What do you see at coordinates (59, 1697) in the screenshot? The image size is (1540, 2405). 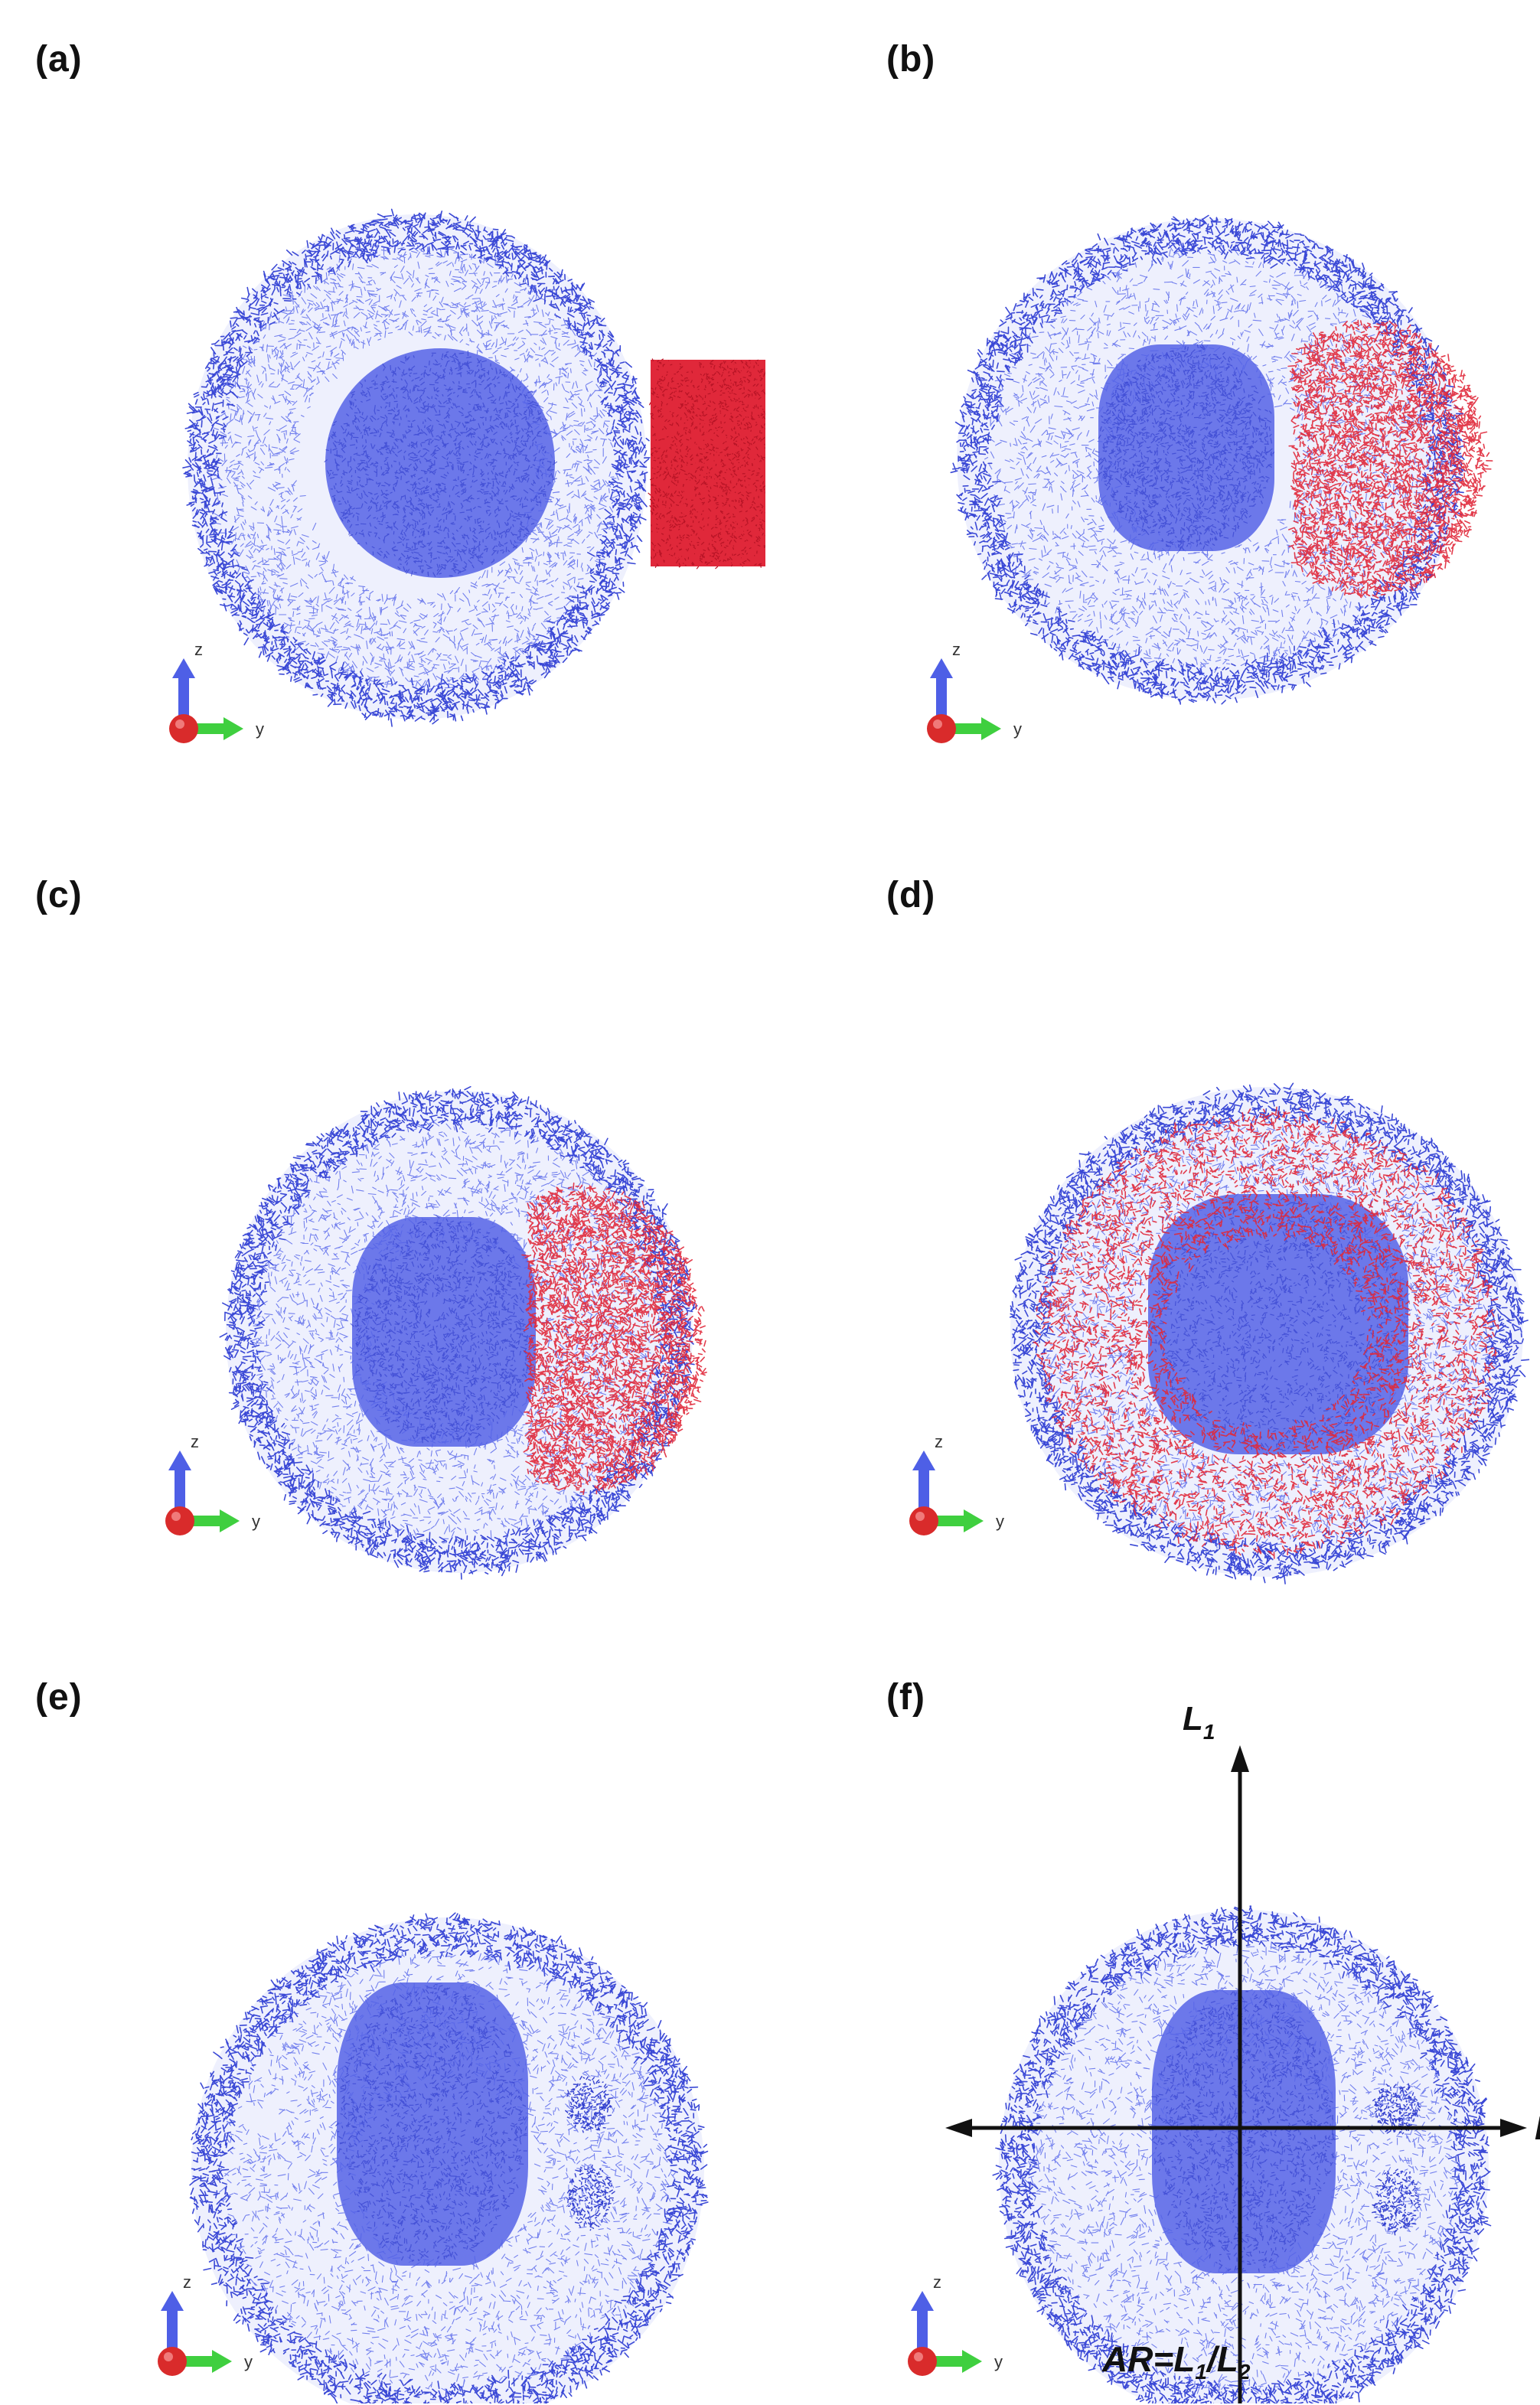 I see `panel-label-e: (e)` at bounding box center [59, 1697].